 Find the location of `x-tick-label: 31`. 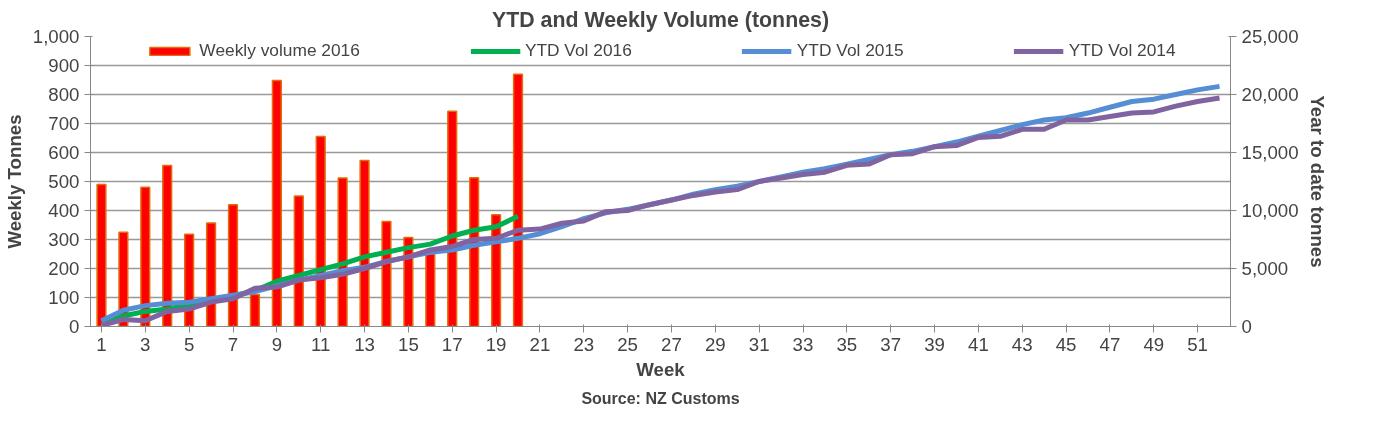

x-tick-label: 31 is located at coordinates (759, 344).